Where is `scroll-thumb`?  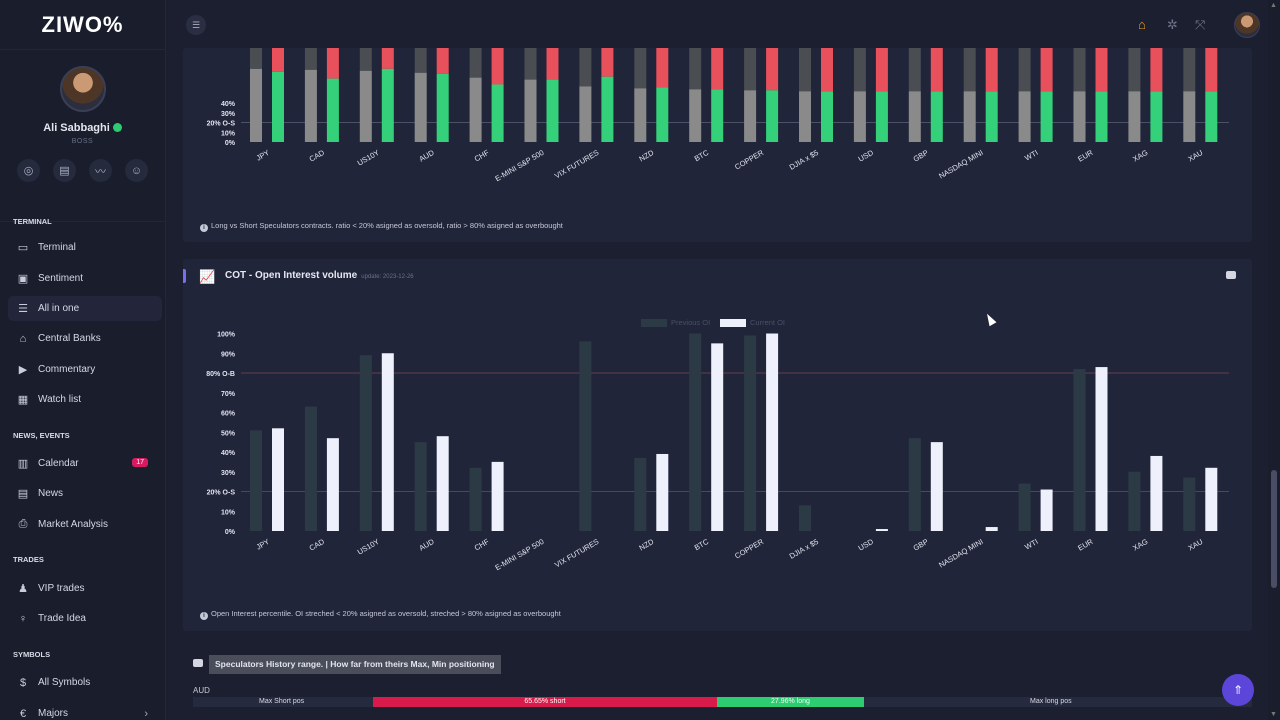
scroll-thumb is located at coordinates (1274, 529).